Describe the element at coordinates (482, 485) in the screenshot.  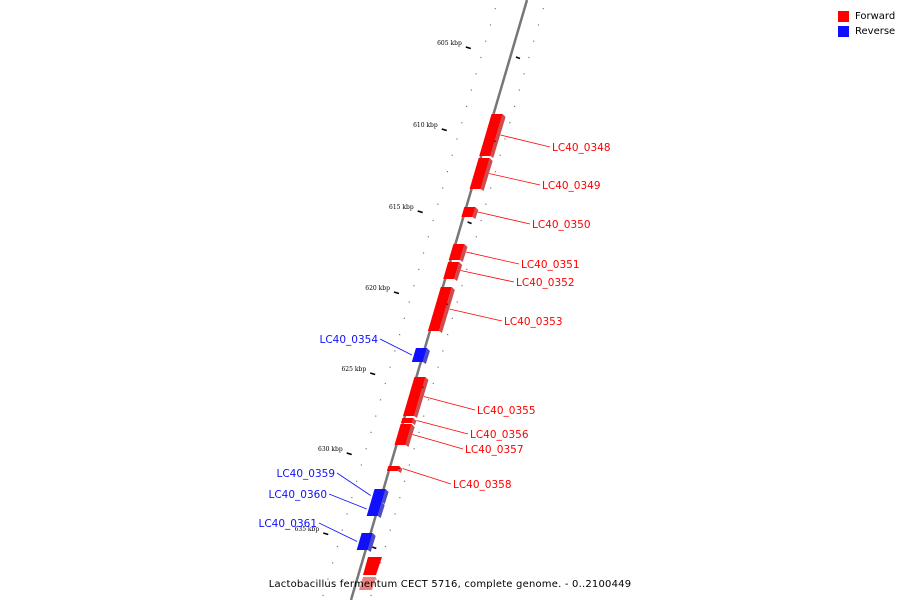
I see `gene-label-LC40_0358: LC40_0358` at that location.